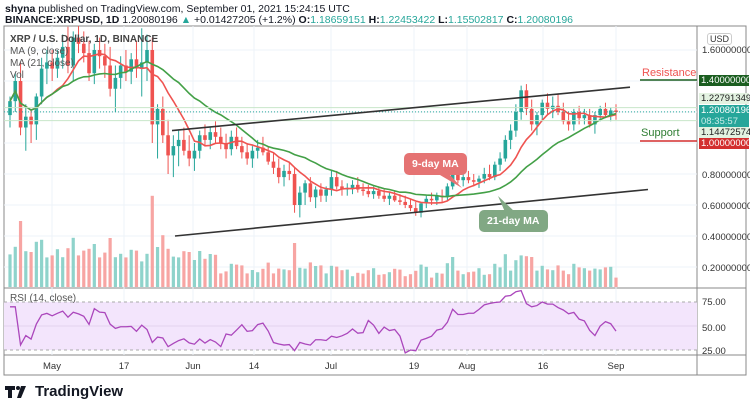  What do you see at coordinates (42, 63) in the screenshot?
I see `legend-ma21: MA (21, close)` at bounding box center [42, 63].